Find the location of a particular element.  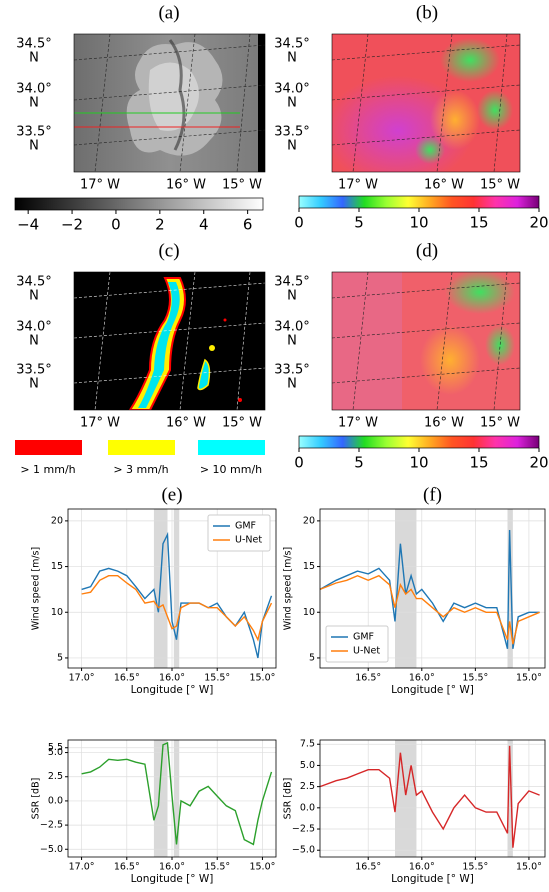

rain-label: > 3 mm/h is located at coordinates (140, 469).